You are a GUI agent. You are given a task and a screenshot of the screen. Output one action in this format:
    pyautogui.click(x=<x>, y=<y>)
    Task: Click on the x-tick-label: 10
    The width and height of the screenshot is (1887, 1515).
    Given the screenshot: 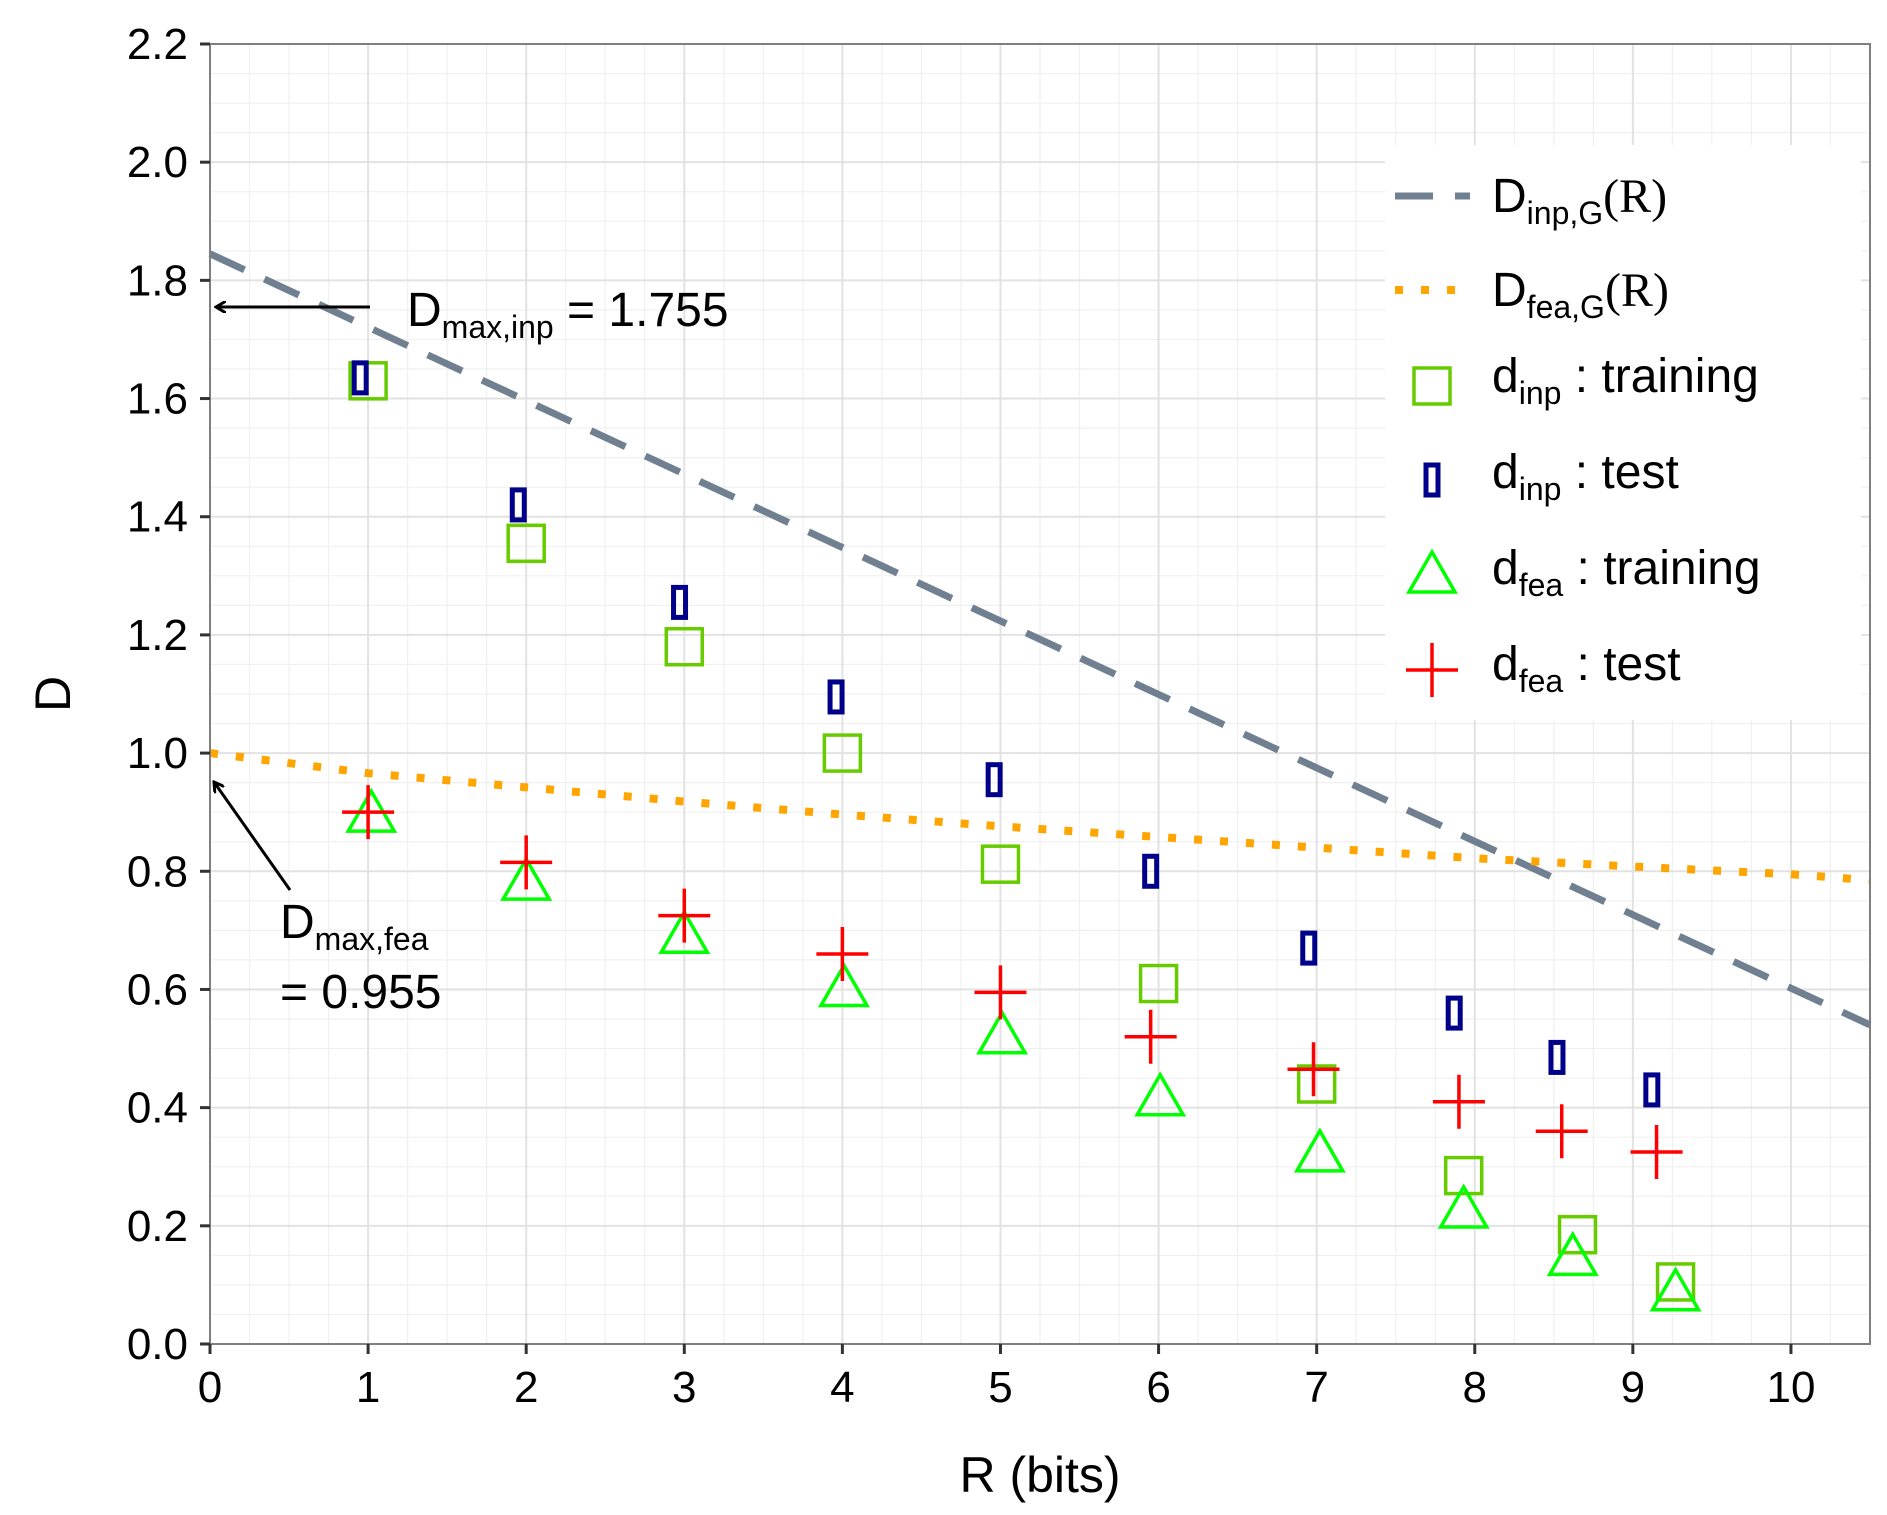 What is the action you would take?
    pyautogui.click(x=1790, y=1387)
    